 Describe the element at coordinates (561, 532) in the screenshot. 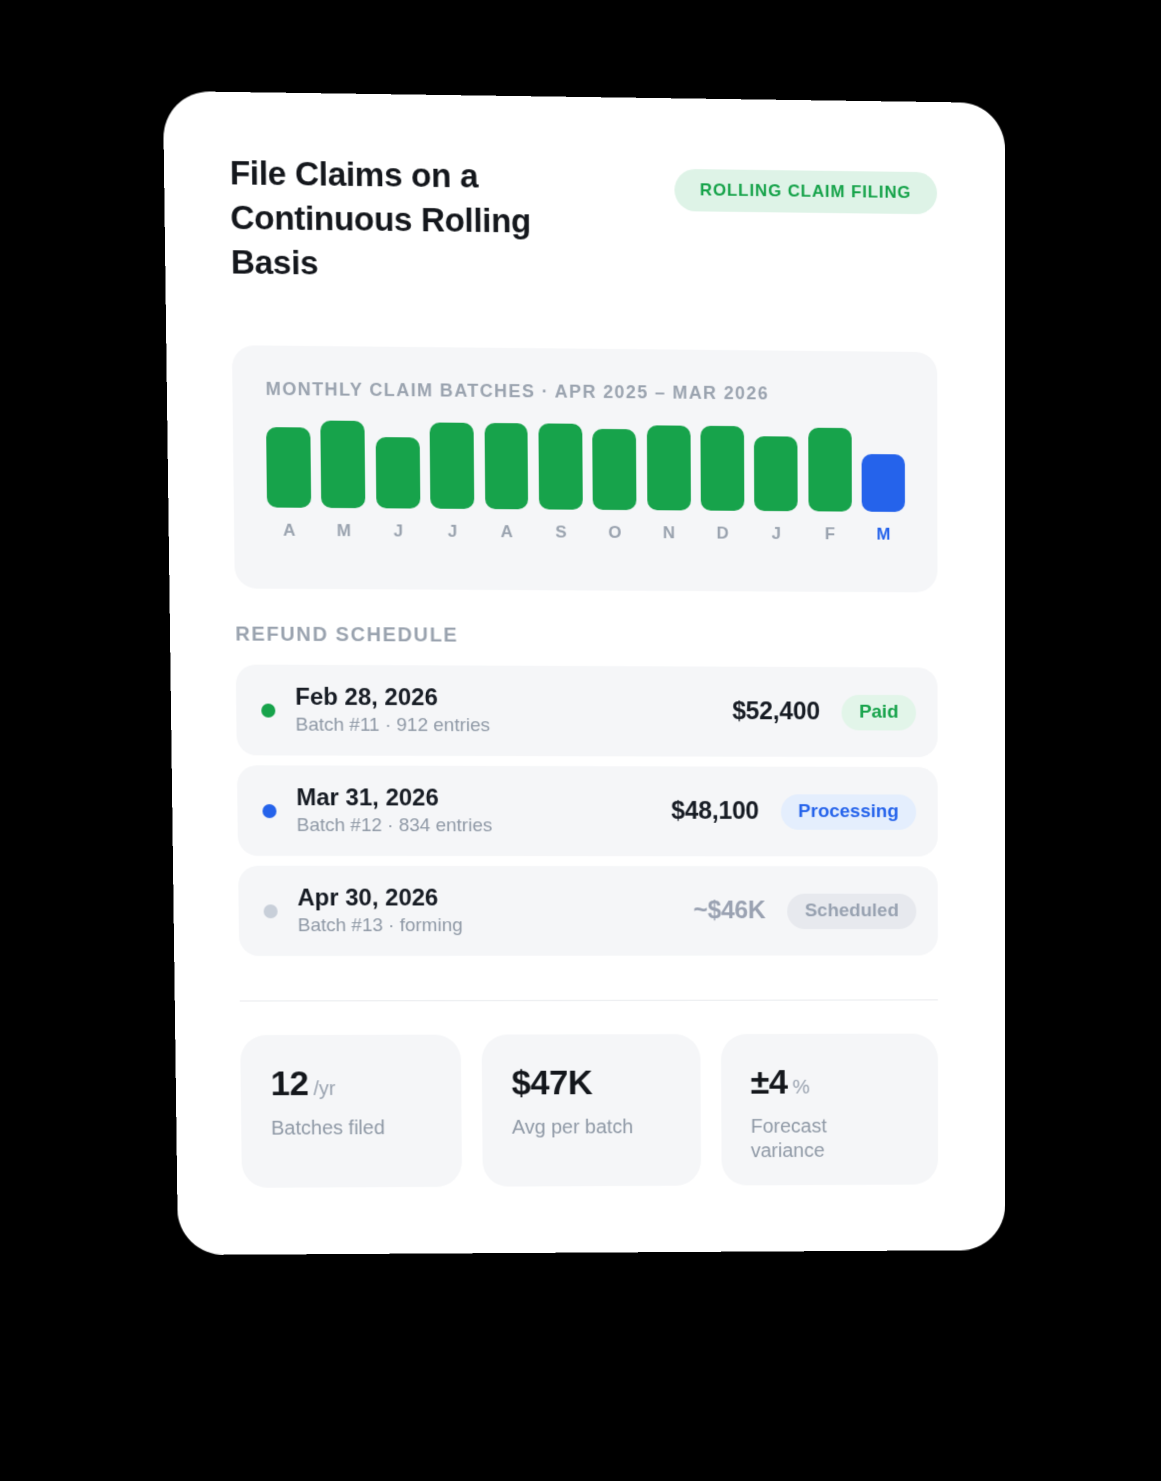

I see `month-label-s-5: S` at that location.